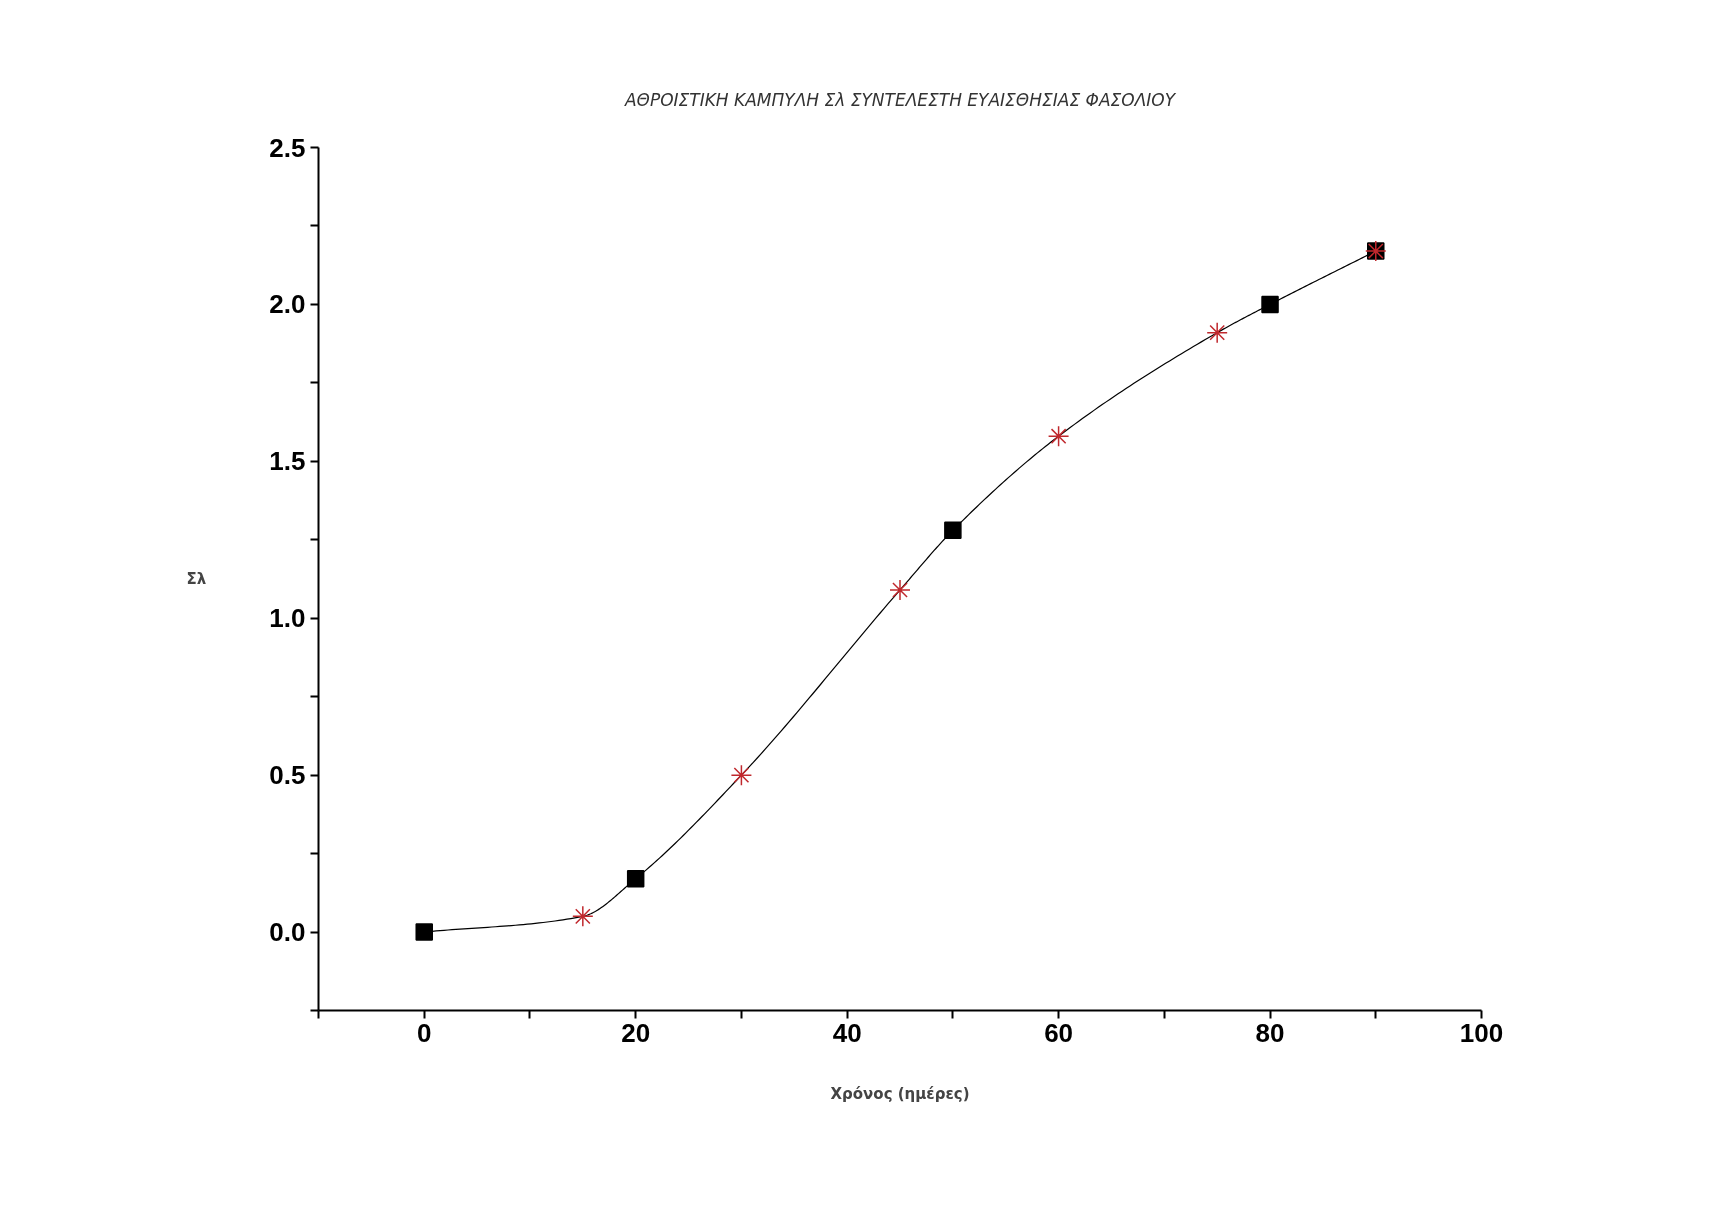 This screenshot has height=1205, width=1709. What do you see at coordinates (424, 1032) in the screenshot?
I see `x-tick-label: 0` at bounding box center [424, 1032].